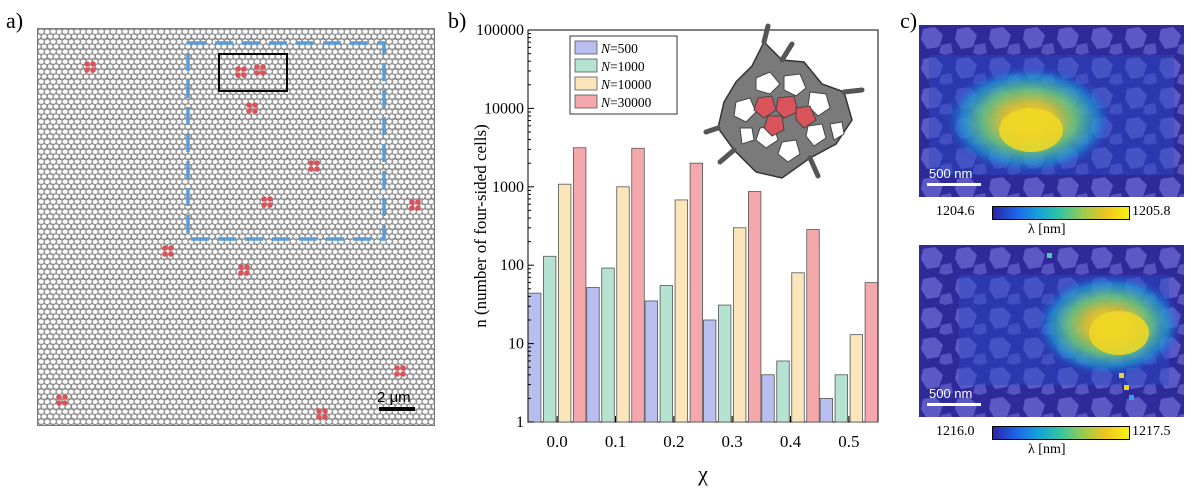  Describe the element at coordinates (1061, 433) in the screenshot. I see `colorbar-bottom` at that location.